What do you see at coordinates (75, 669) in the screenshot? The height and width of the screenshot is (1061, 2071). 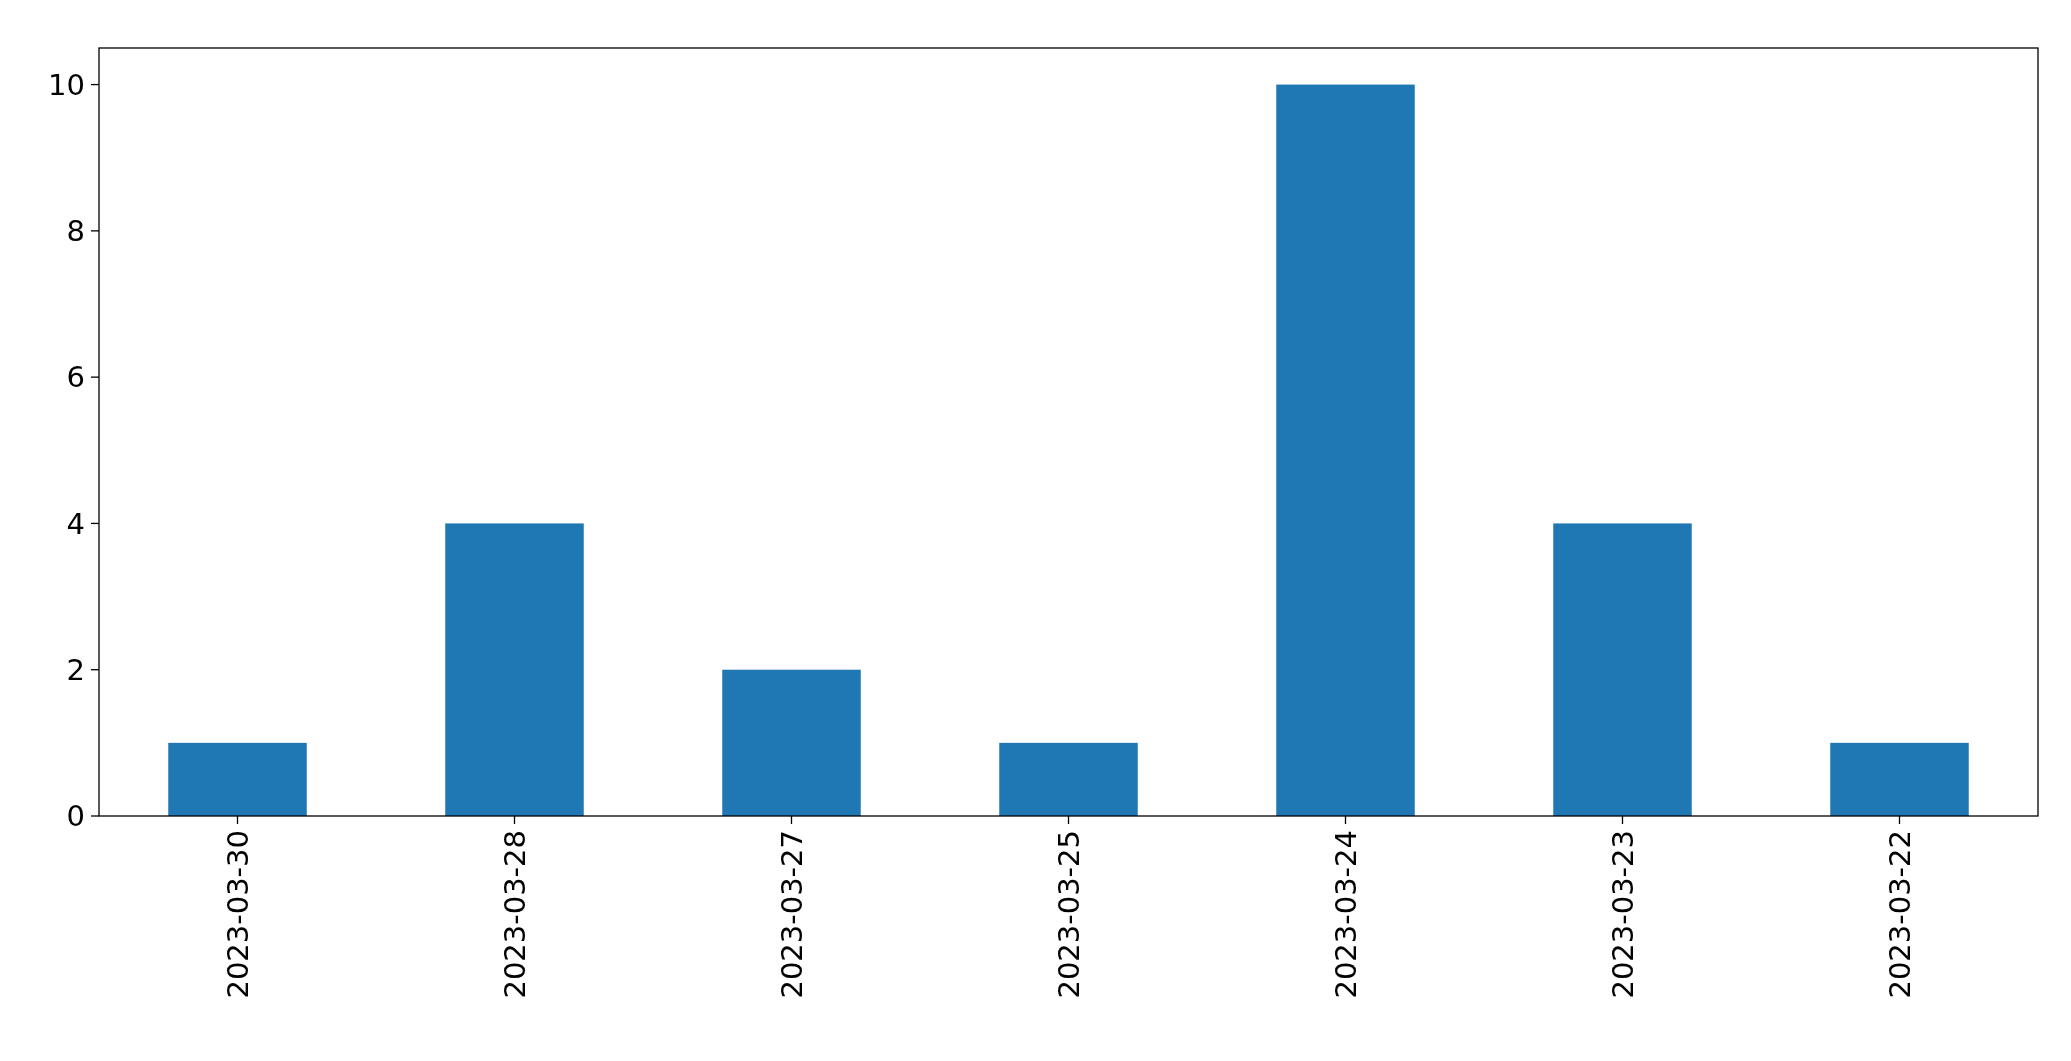 I see `y-tick-label: 2` at bounding box center [75, 669].